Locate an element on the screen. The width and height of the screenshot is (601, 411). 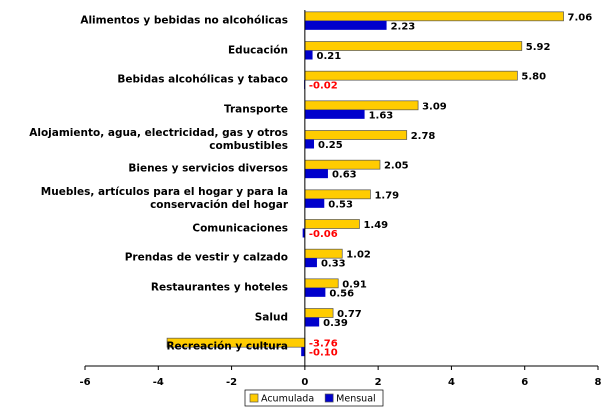
x-tick-label: 8 is located at coordinates (598, 382).